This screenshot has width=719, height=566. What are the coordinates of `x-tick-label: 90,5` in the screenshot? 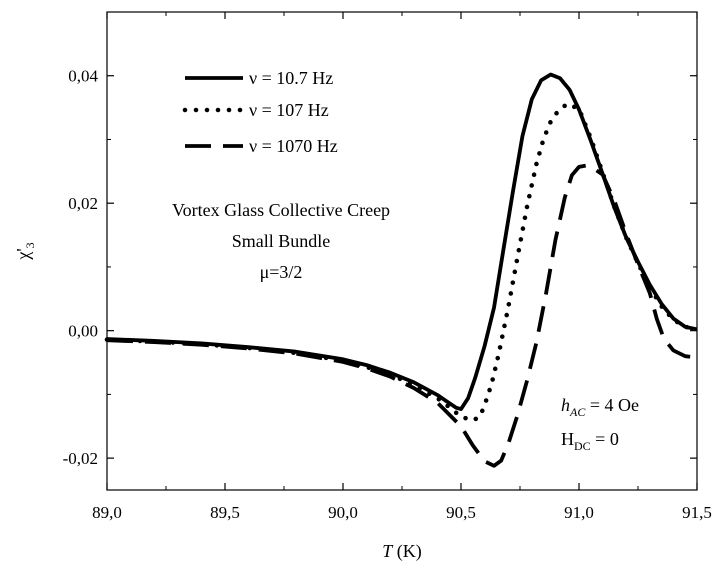 It's located at (461, 512).